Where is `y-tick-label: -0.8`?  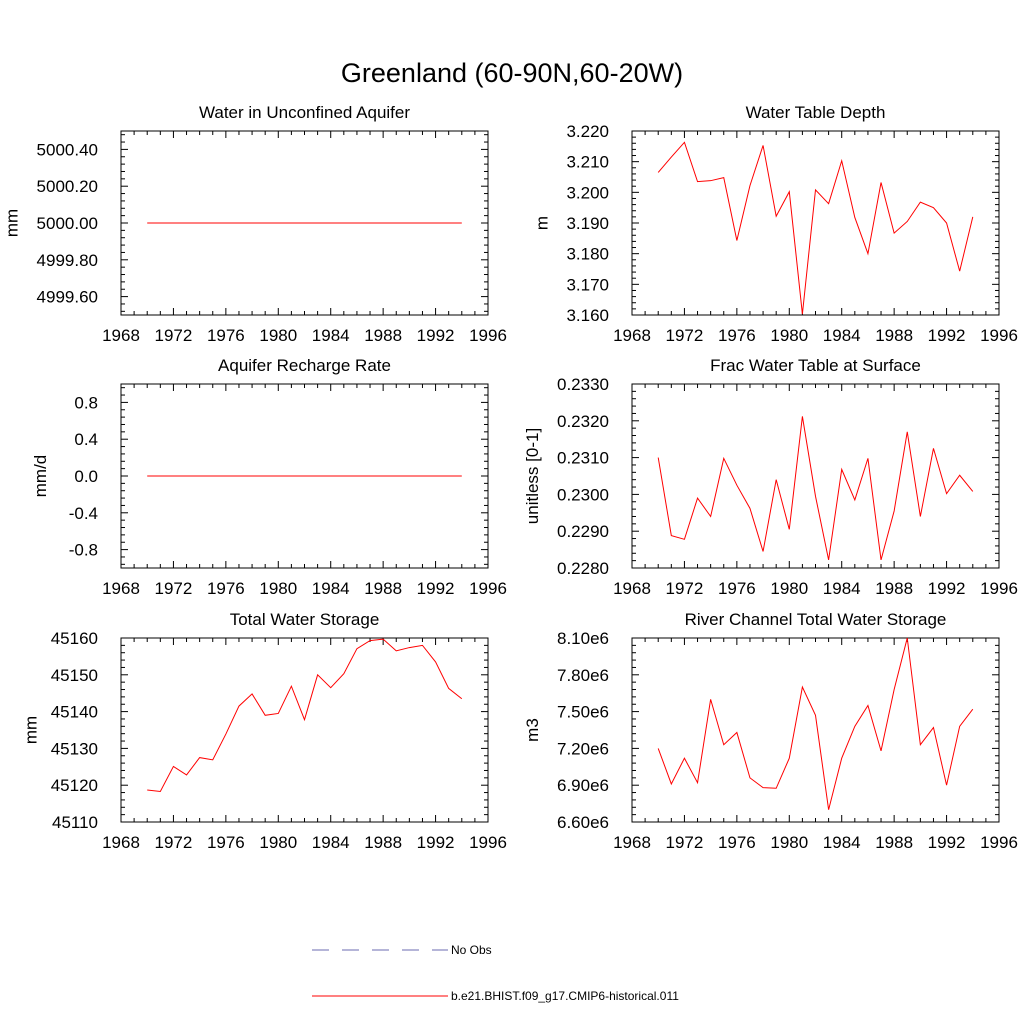 y-tick-label: -0.8 is located at coordinates (83, 550).